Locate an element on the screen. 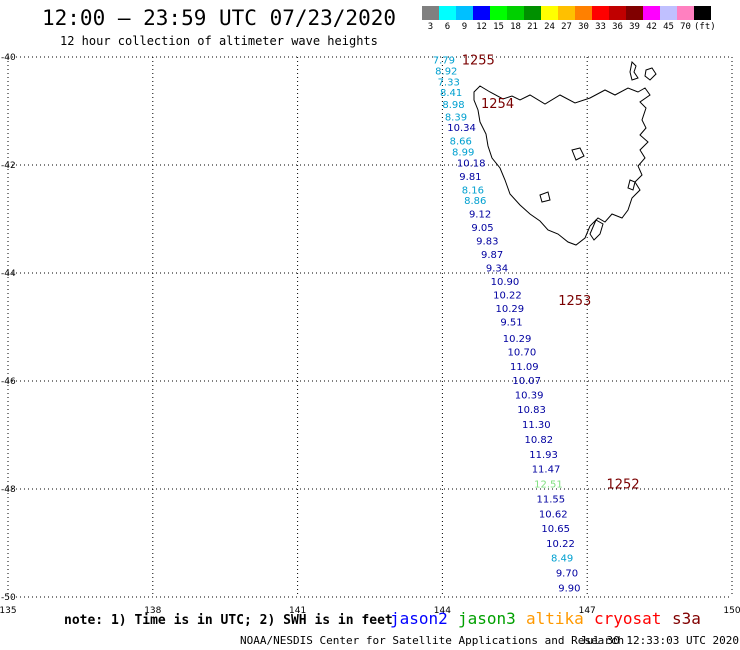 This screenshot has height=650, width=740. swh-value-label: 9.81 is located at coordinates (470, 177).